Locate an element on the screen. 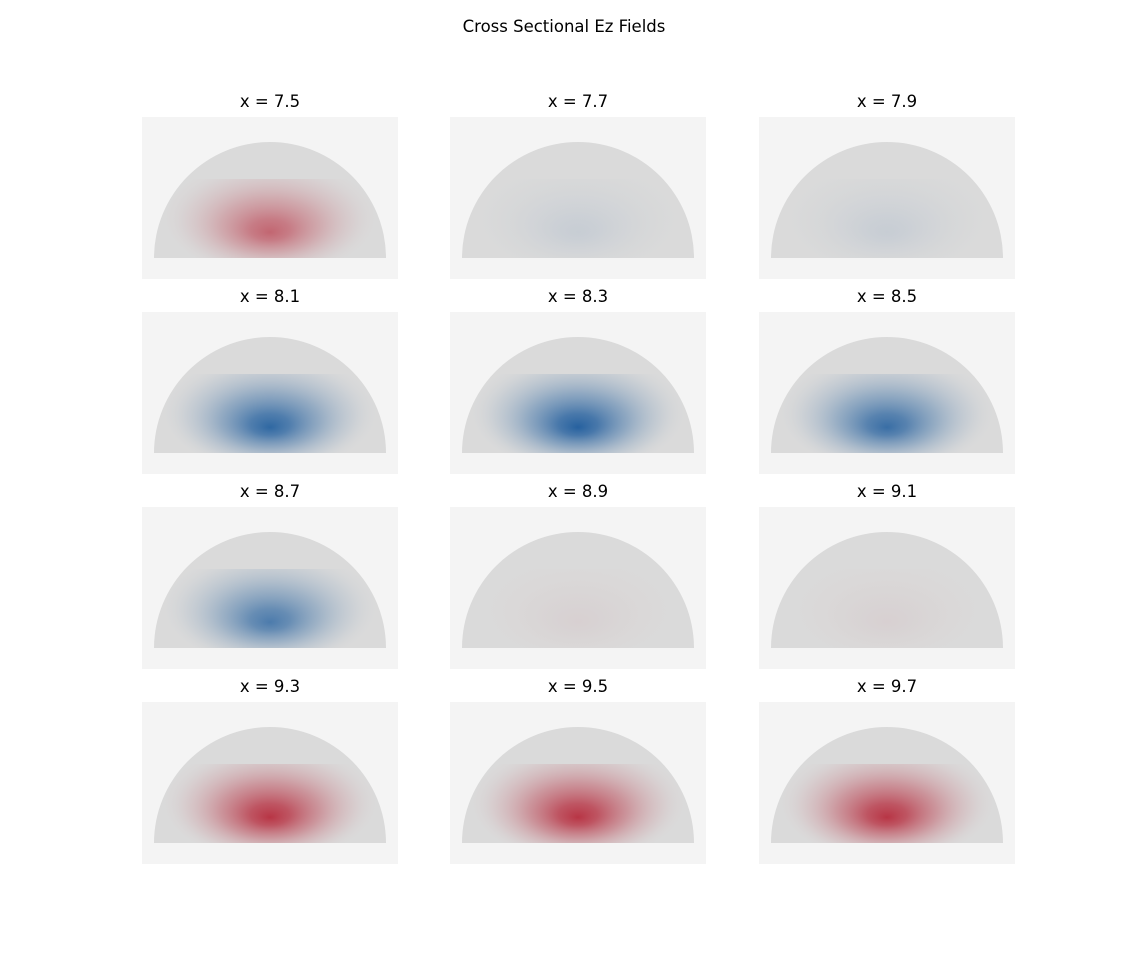 This screenshot has width=1128, height=971. panel-title: x = 8.5 is located at coordinates (887, 296).